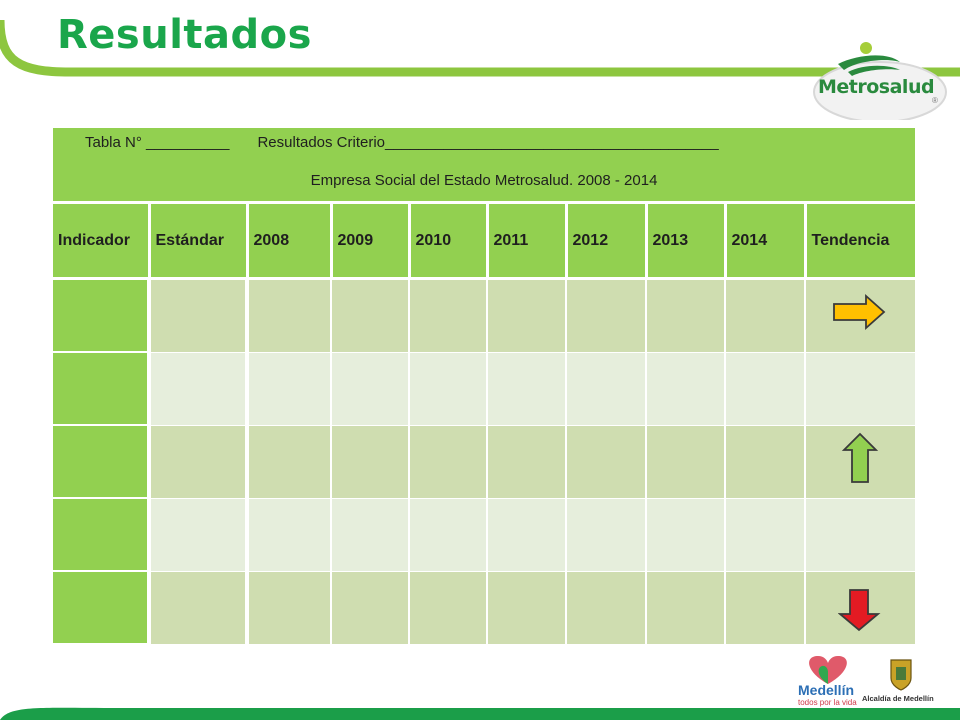 This screenshot has width=960, height=720. Describe the element at coordinates (525, 240) in the screenshot. I see `column-header: 2011` at that location.